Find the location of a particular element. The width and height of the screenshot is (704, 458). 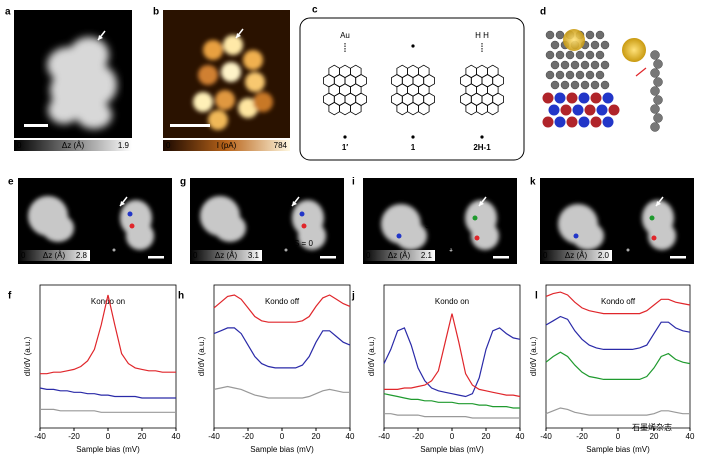

scale-max: 784 is located at coordinates (281, 145).